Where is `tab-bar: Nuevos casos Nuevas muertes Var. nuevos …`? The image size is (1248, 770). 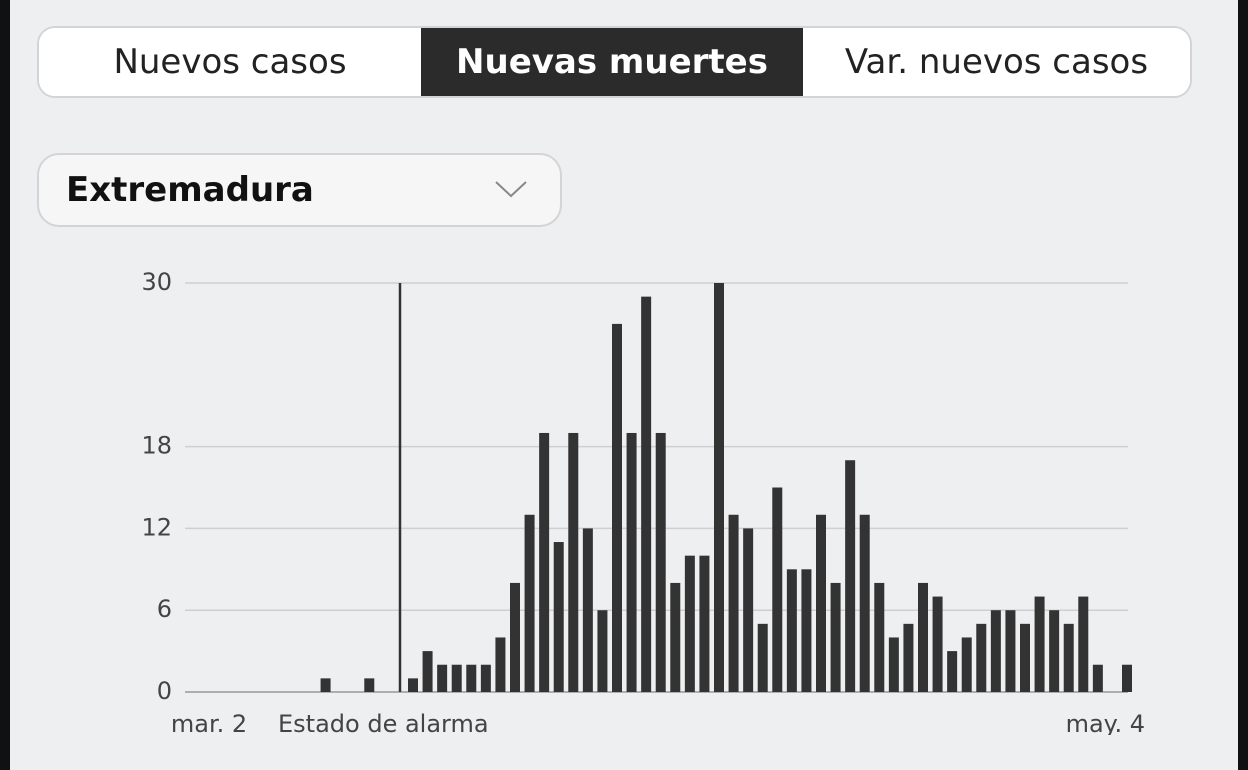 tab-bar: Nuevos casos Nuevas muertes Var. nuevos … is located at coordinates (614, 62).